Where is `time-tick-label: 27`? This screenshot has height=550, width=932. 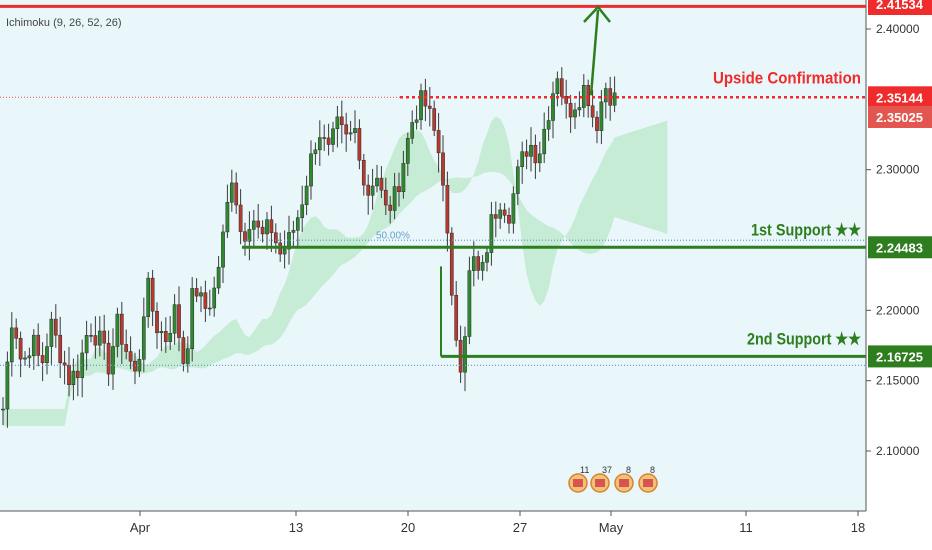
time-tick-label: 27 is located at coordinates (520, 527).